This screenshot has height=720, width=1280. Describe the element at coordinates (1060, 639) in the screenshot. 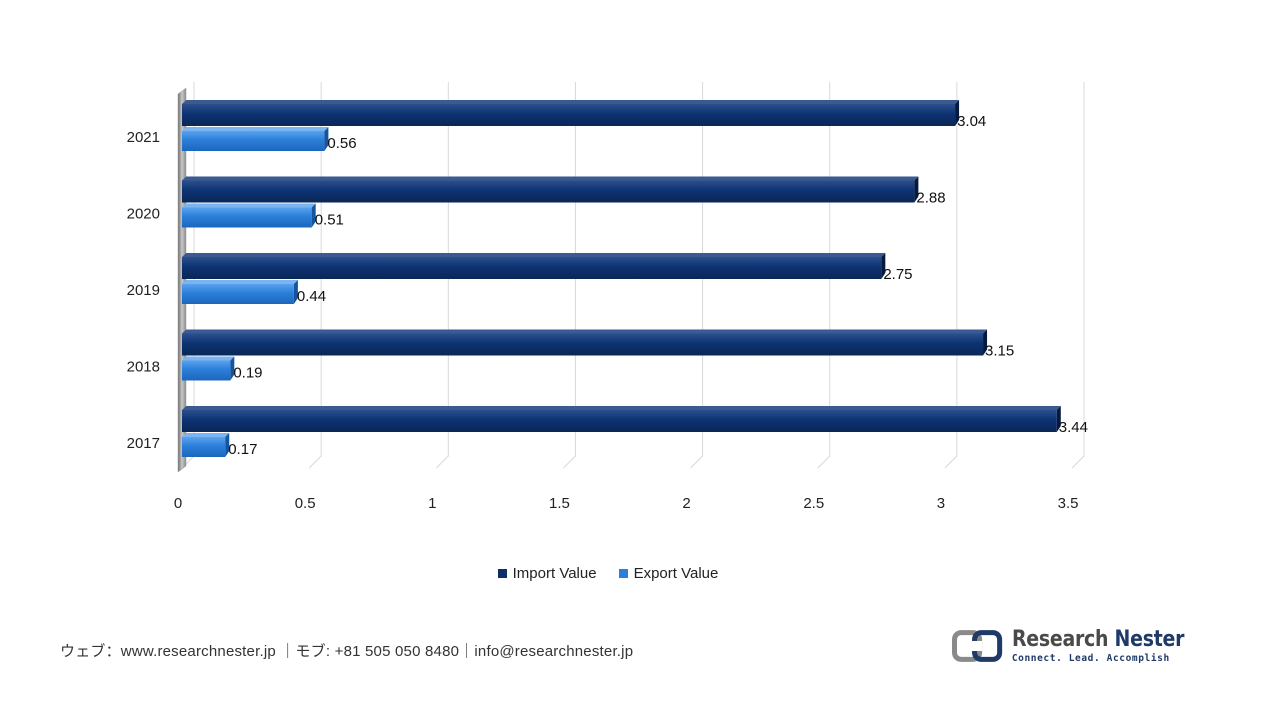

I see `logo-name-part1: Research` at that location.